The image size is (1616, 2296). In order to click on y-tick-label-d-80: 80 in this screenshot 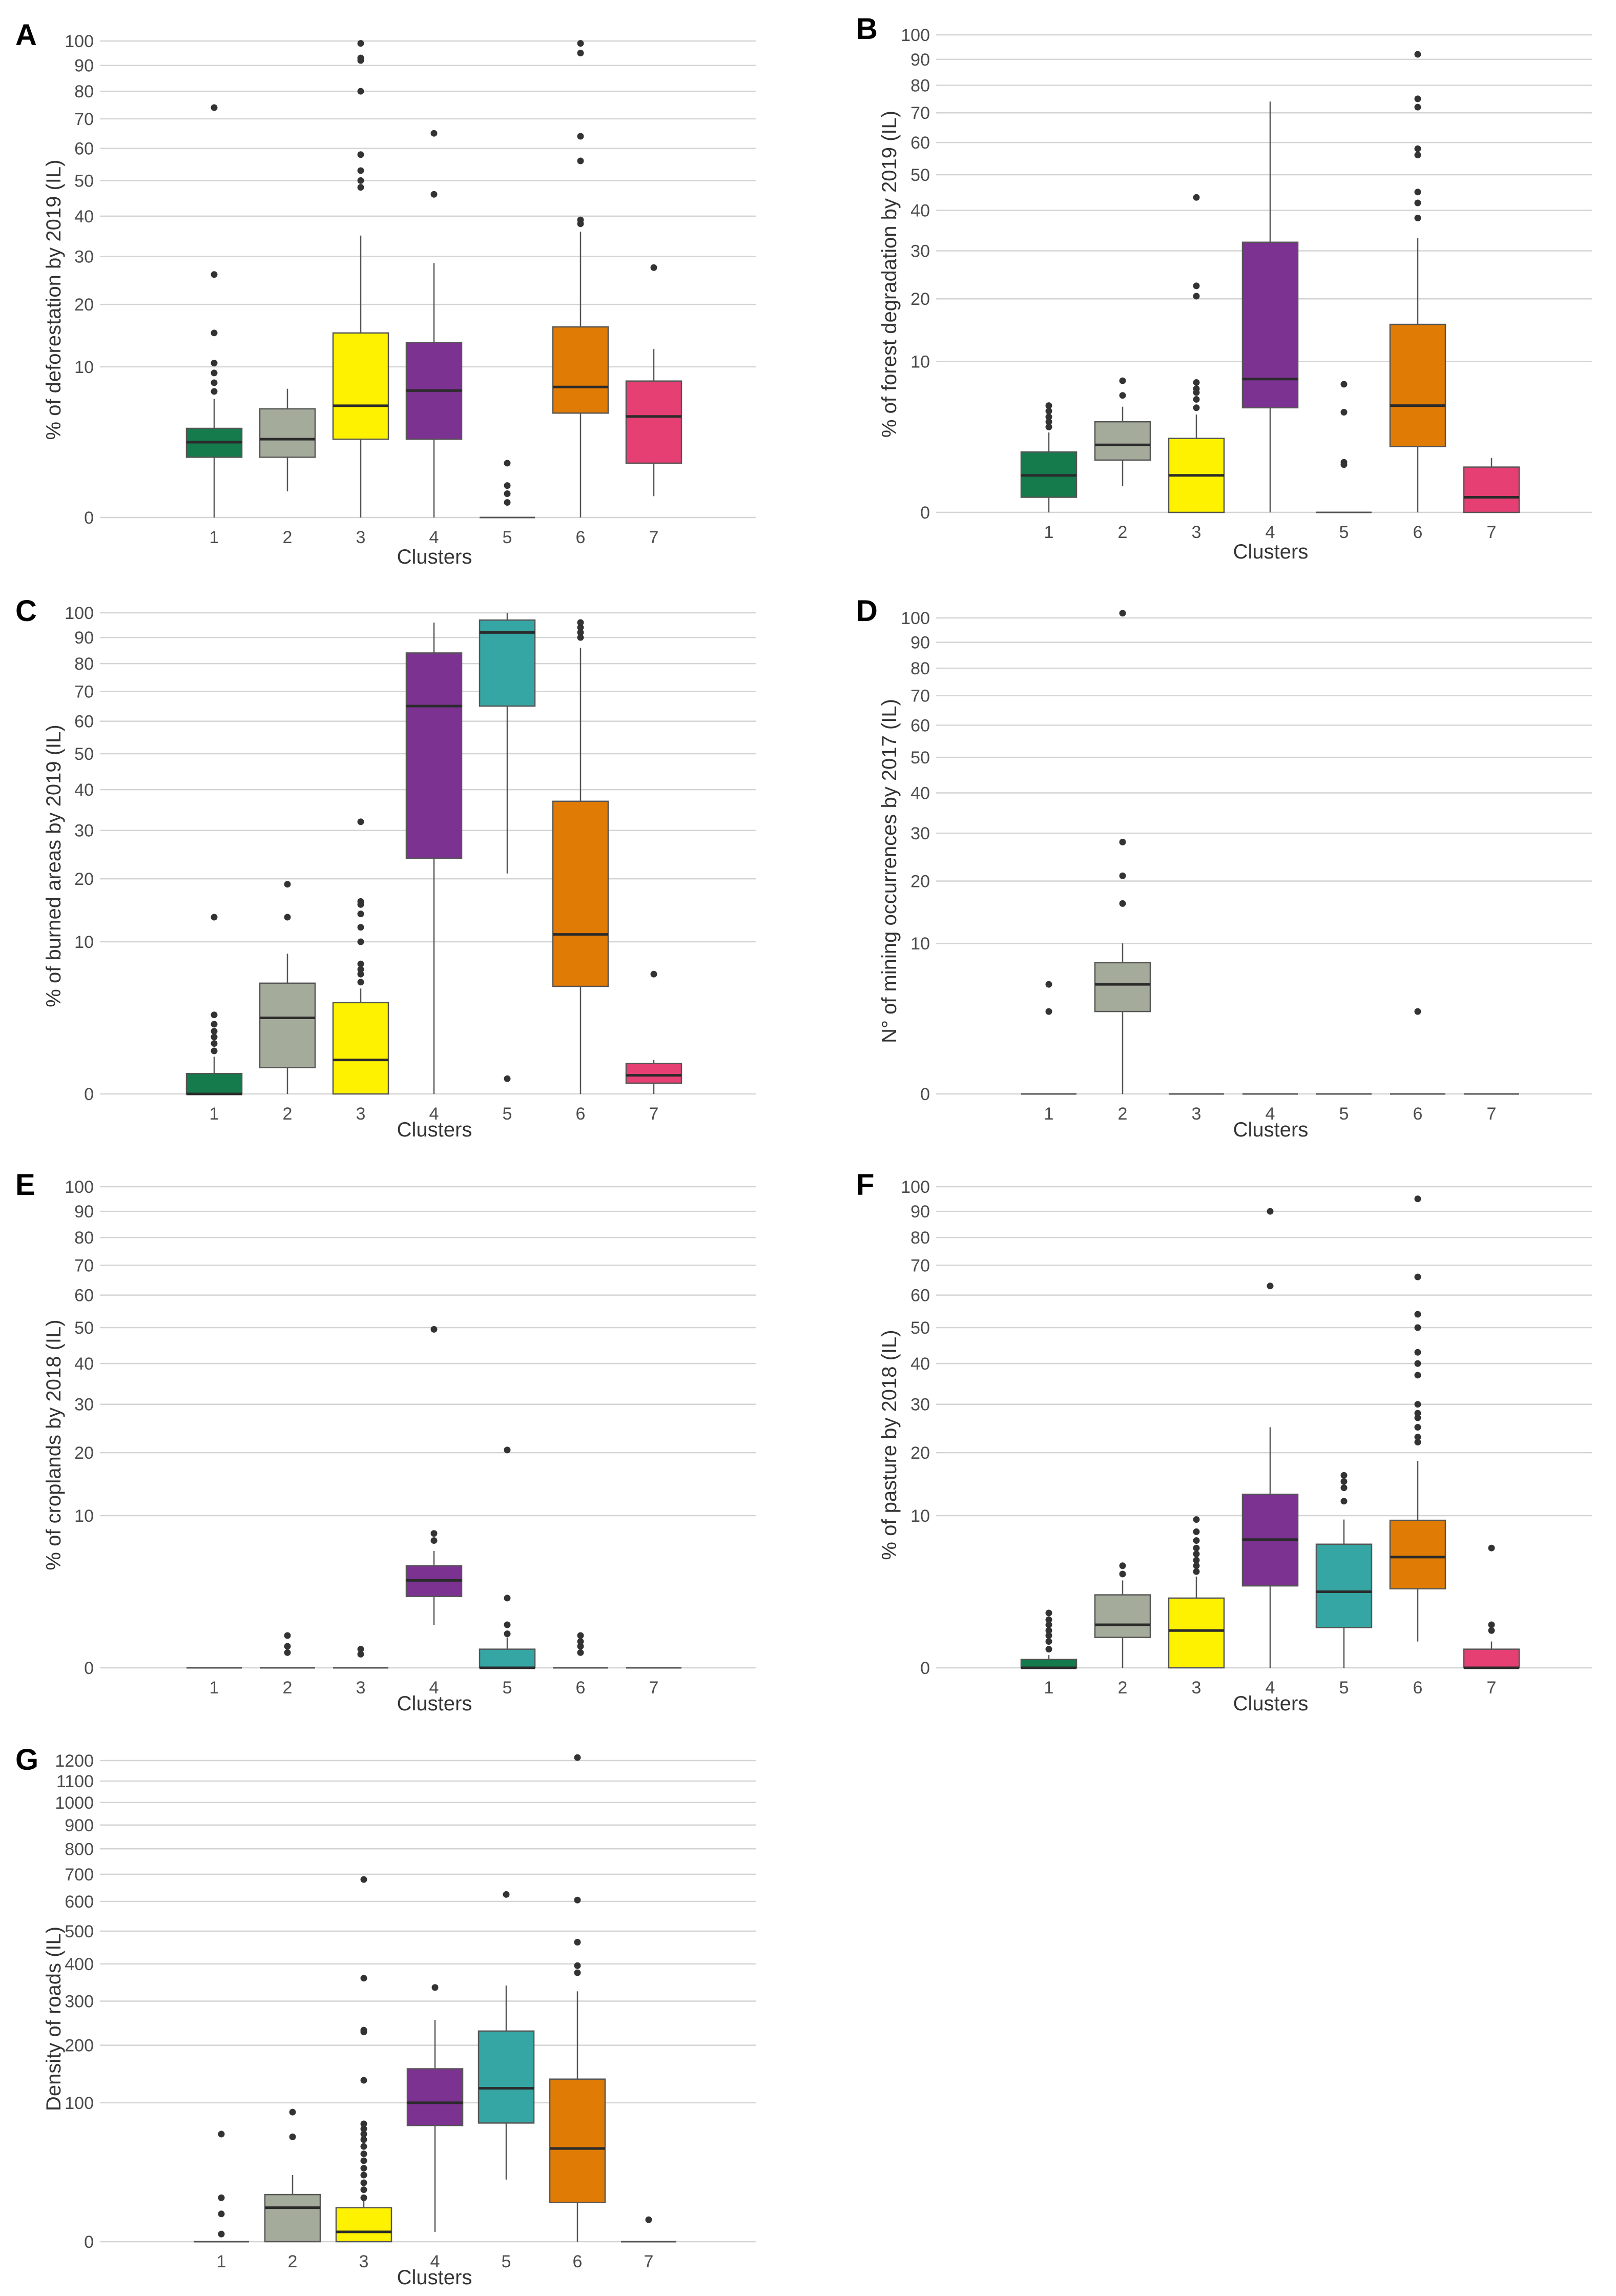, I will do `click(920, 668)`.